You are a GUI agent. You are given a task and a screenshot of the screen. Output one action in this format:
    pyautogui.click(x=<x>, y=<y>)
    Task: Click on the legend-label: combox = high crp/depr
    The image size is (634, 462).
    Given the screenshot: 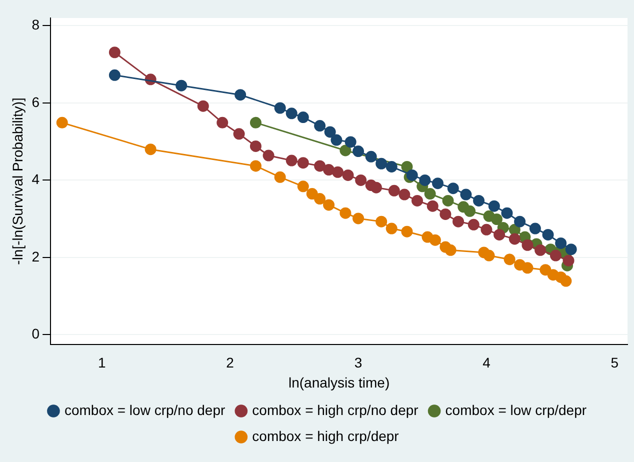 What is the action you would take?
    pyautogui.click(x=326, y=436)
    